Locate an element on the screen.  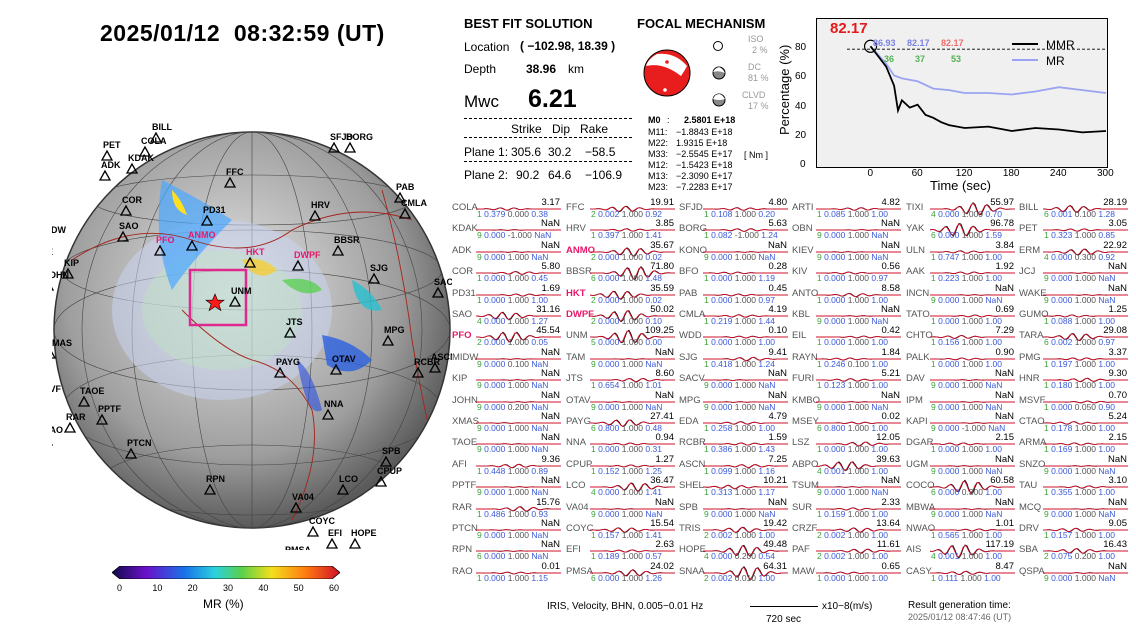
station-marker: HOPE is located at coordinates (362, 538).